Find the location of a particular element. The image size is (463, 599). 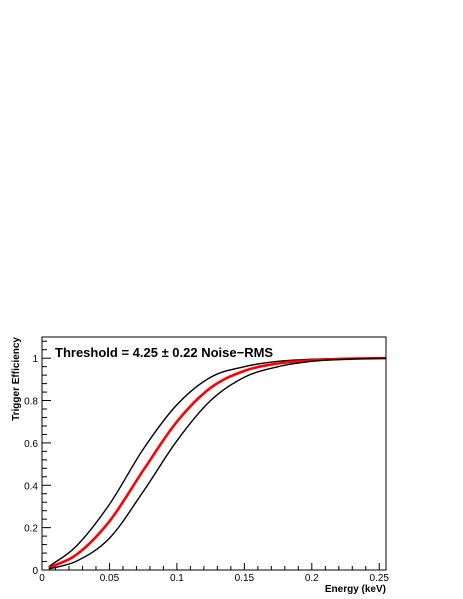

x-tick-label: 0.2 is located at coordinates (312, 578).